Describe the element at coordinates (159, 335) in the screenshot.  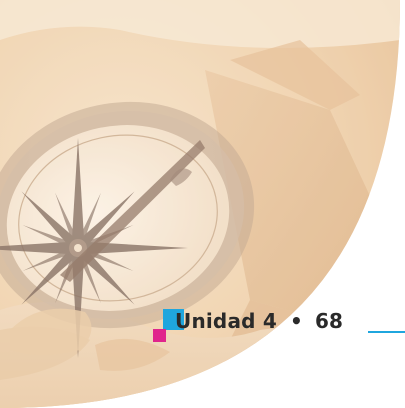
I see `magenta-square-marker` at that location.